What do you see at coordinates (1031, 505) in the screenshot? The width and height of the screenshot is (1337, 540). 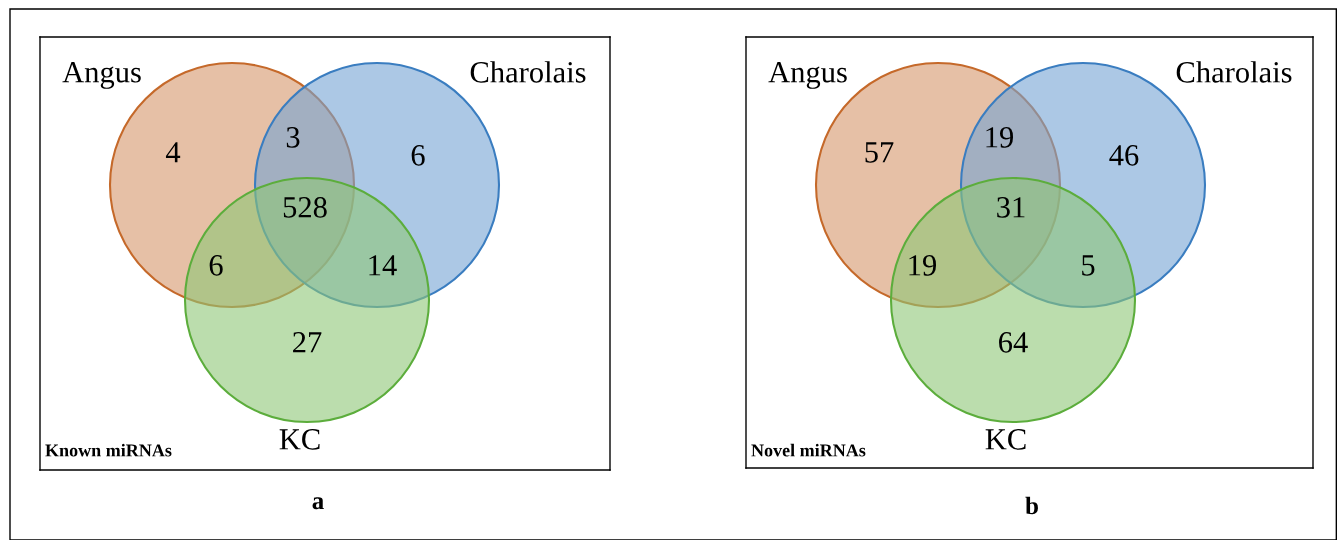 I see `text: b` at bounding box center [1031, 505].